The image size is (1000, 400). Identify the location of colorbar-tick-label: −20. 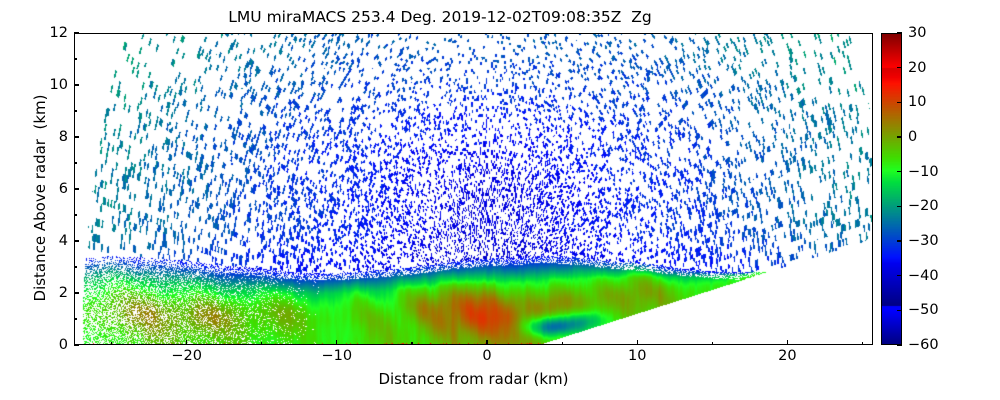
(923, 206).